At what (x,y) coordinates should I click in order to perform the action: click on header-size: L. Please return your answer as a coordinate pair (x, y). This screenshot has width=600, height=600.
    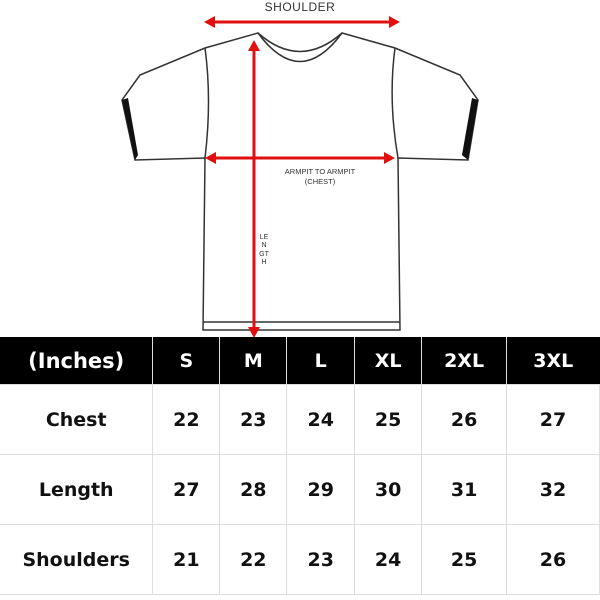
    Looking at the image, I should click on (320, 361).